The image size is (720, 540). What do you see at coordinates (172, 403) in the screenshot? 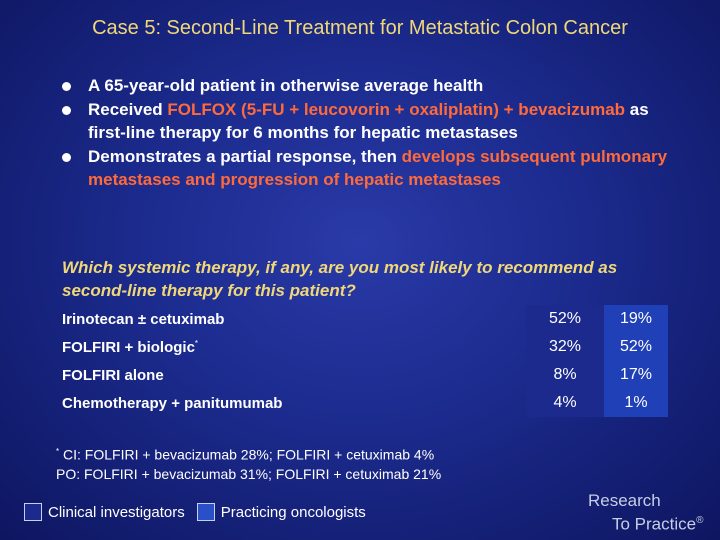
I see `row-label: Chemotherapy + panitumumab` at bounding box center [172, 403].